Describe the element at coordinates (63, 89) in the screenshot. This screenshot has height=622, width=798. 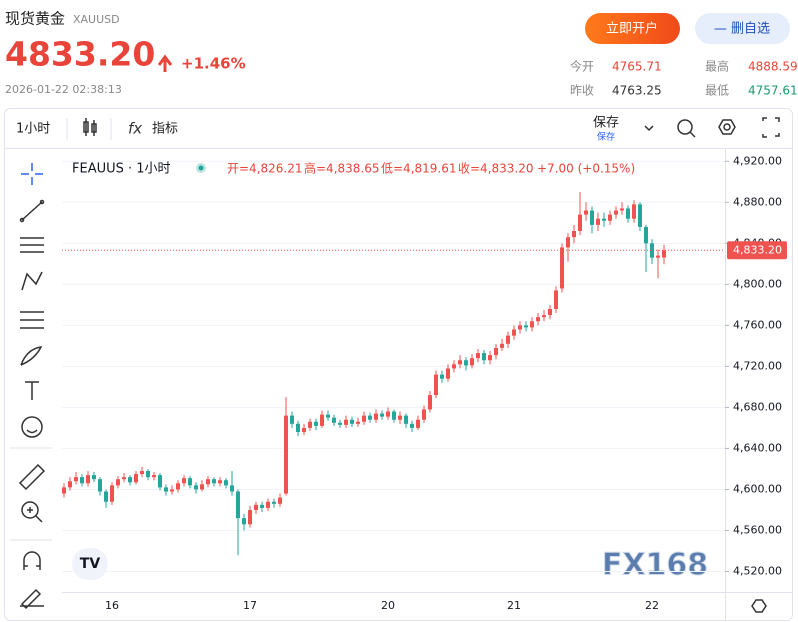
I see `timestamp: 2026-01-22 02:38:13` at that location.